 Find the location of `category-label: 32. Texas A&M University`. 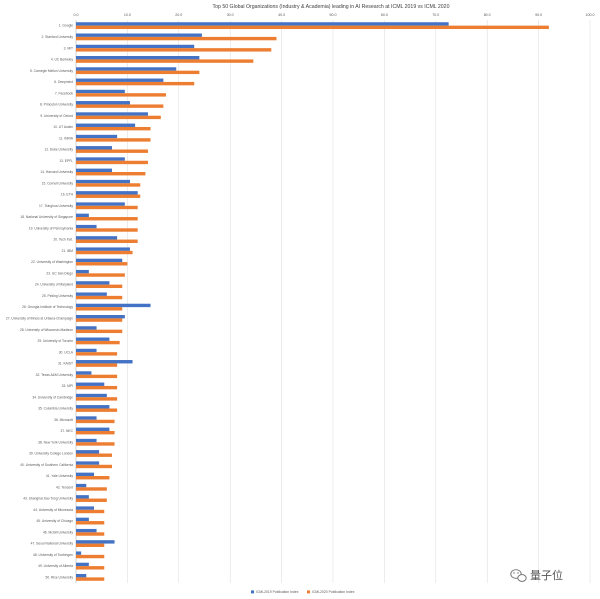

category-label: 32. Texas A&M University is located at coordinates (55, 375).